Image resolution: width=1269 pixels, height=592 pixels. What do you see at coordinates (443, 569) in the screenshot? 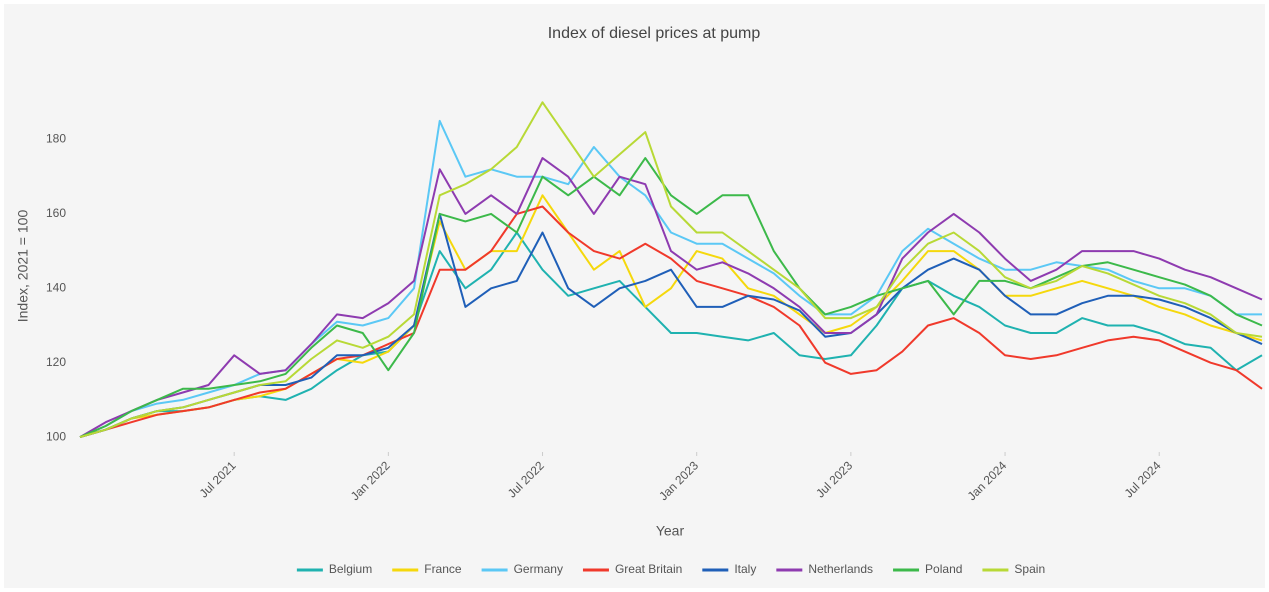
I see `legend-label: France` at bounding box center [443, 569].